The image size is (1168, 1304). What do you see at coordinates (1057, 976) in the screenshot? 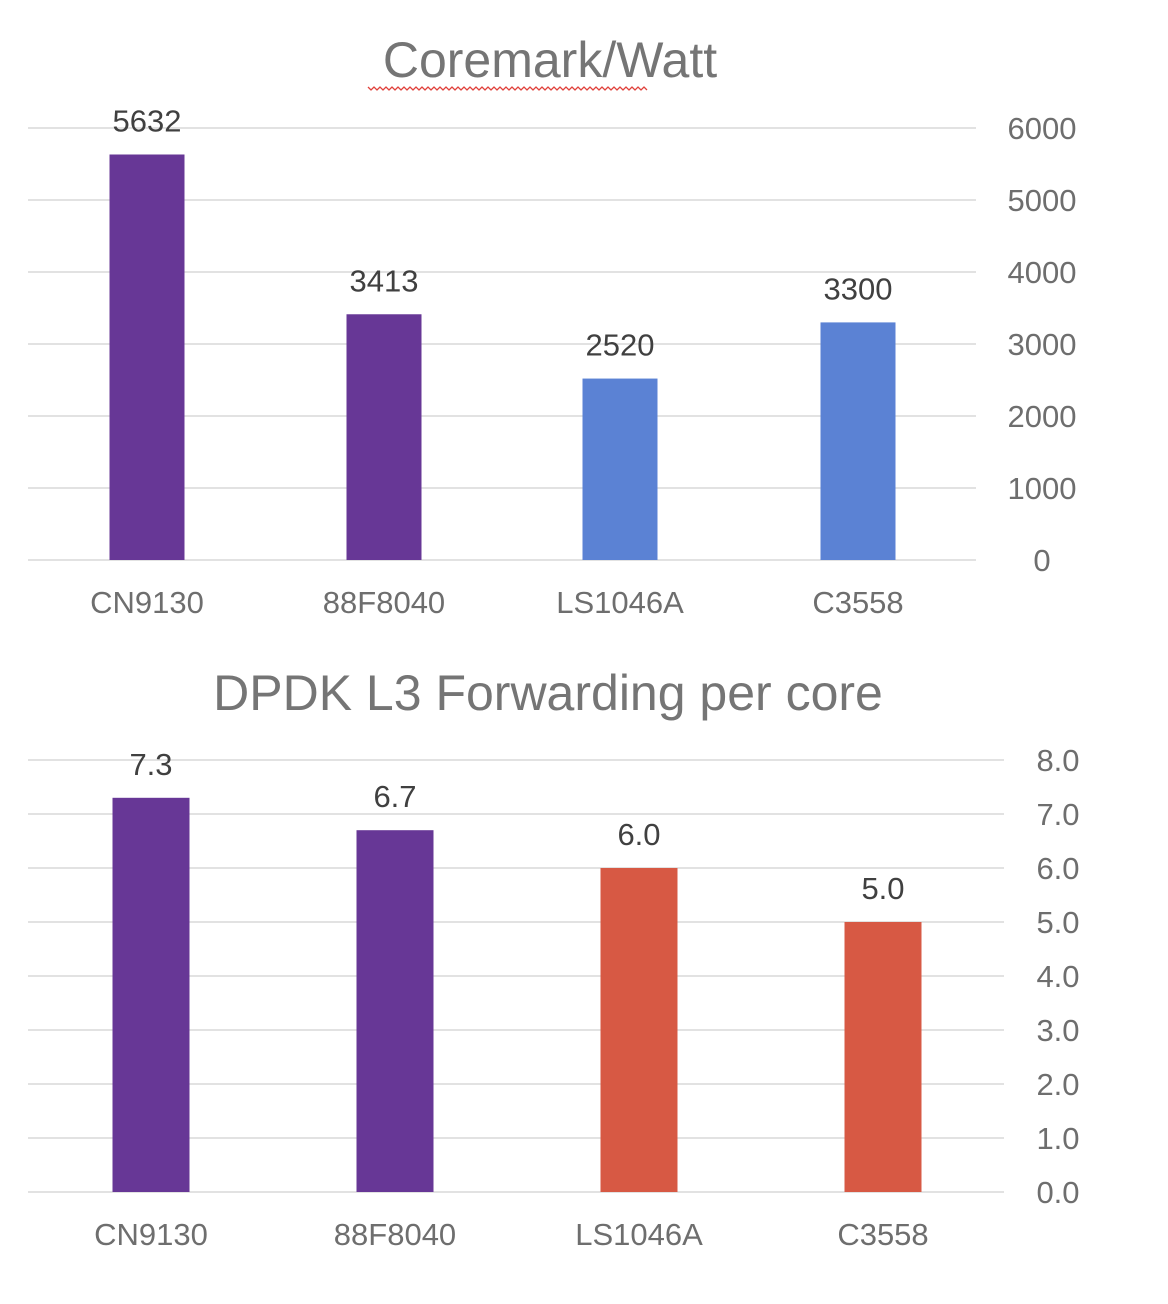
I see `y-tick-label: 4.0` at bounding box center [1057, 976].